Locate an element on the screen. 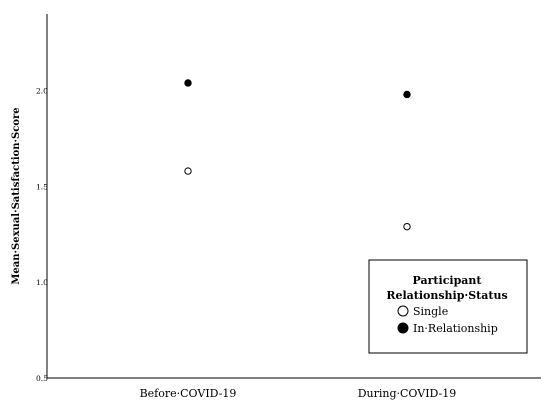 The image size is (550, 408). legend-title-line1: Participant is located at coordinates (448, 280).